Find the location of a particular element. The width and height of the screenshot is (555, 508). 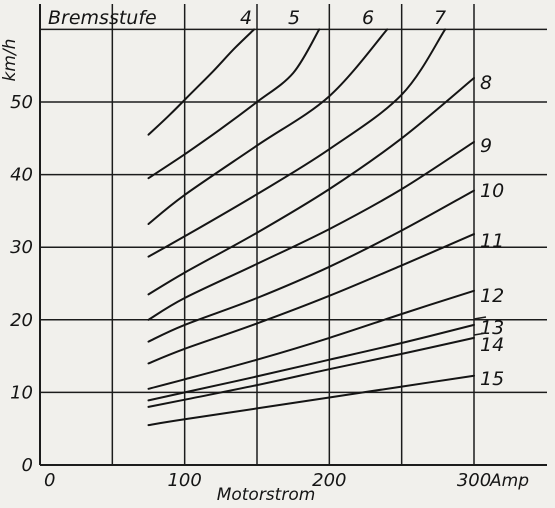

x-axis-unit-label: Amp is located at coordinates (509, 481).